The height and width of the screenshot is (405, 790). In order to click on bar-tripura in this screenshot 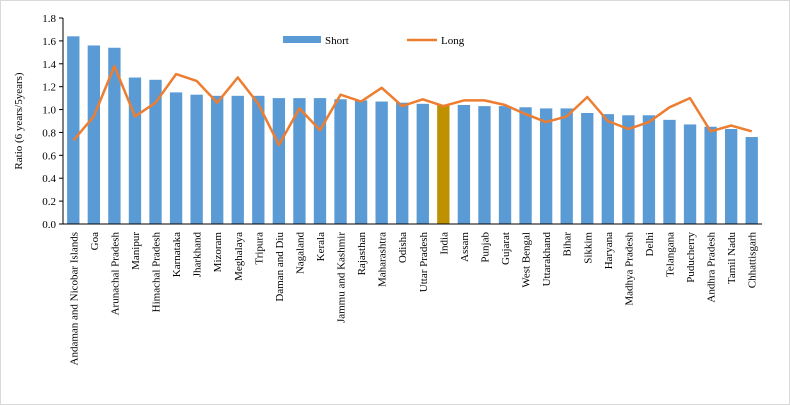, I will do `click(258, 159)`.